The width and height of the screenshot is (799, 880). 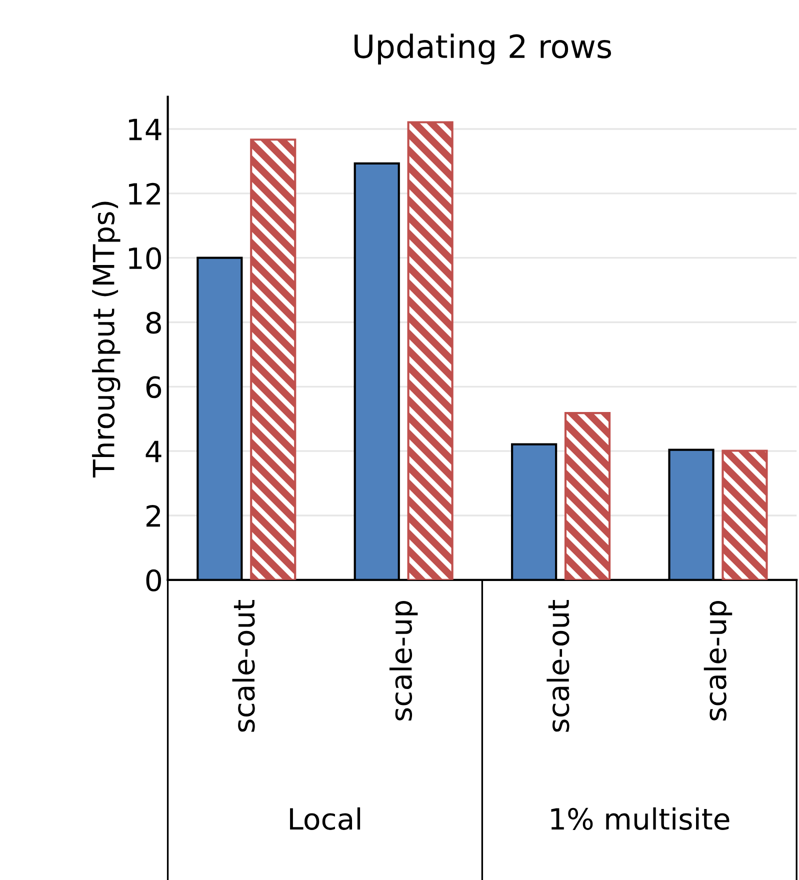 I want to click on y-axis-title: Throughput (MTps), so click(x=106, y=340).